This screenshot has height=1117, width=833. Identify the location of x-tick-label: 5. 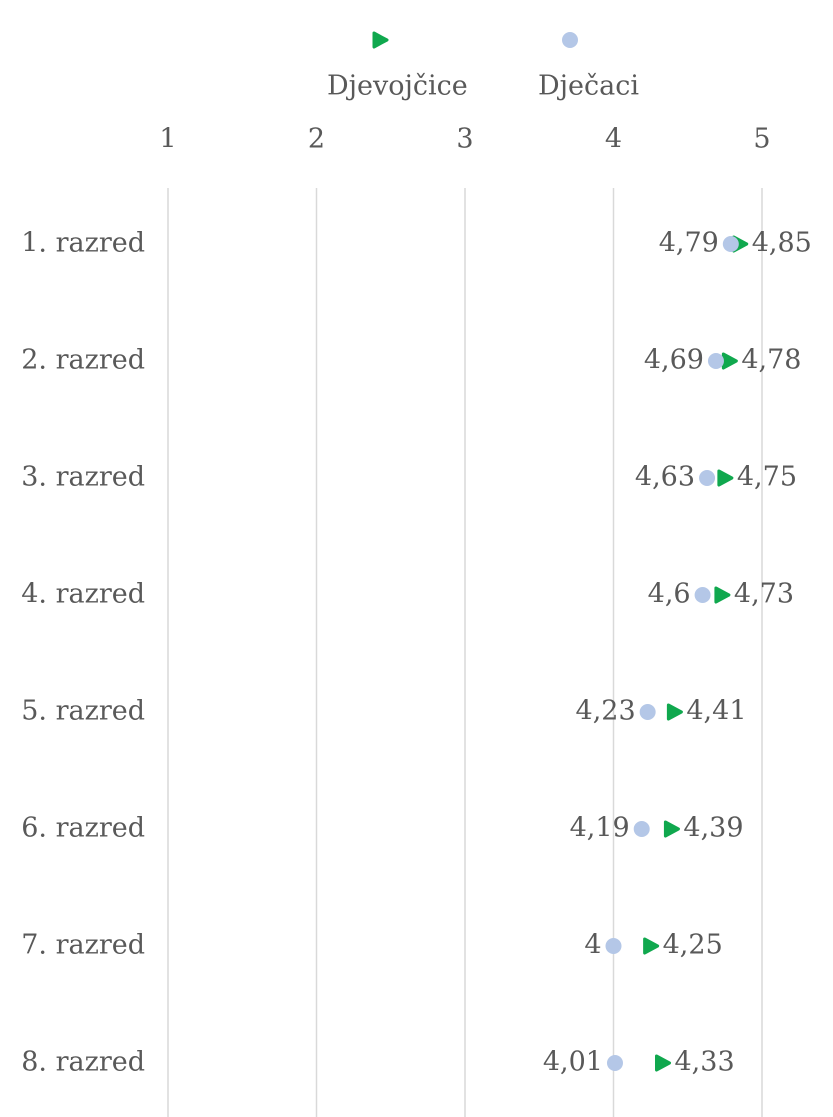
(761, 139).